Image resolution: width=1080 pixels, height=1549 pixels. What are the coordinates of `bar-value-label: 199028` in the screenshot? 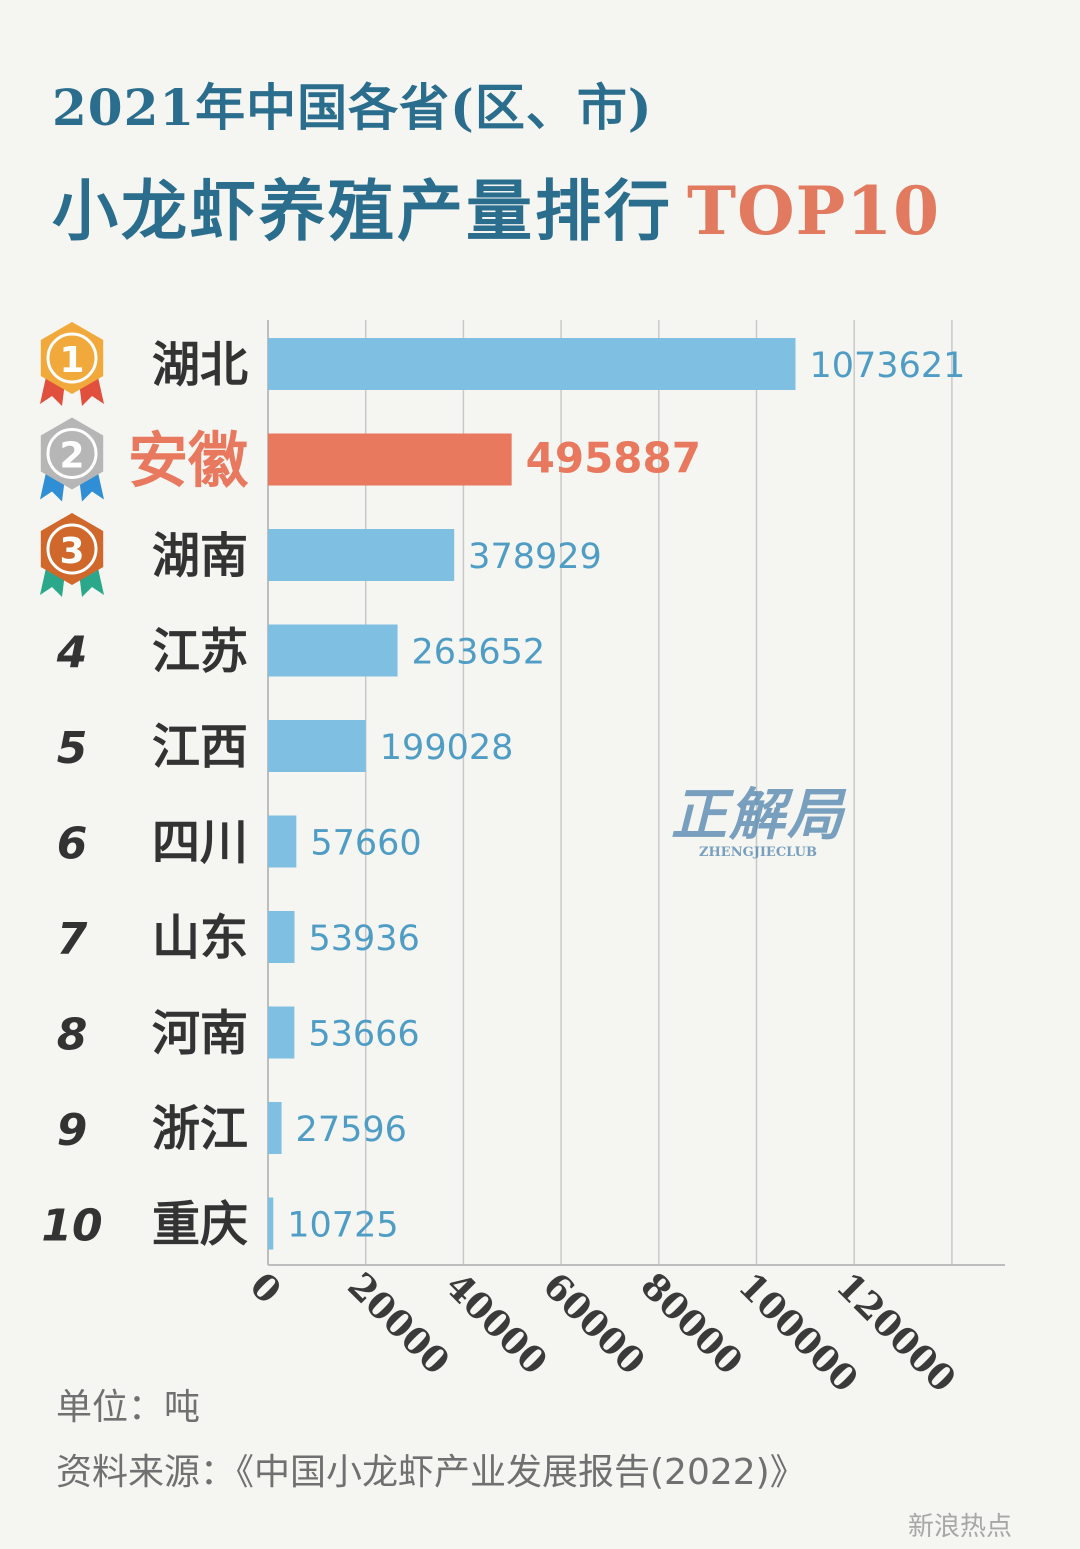 It's located at (447, 748).